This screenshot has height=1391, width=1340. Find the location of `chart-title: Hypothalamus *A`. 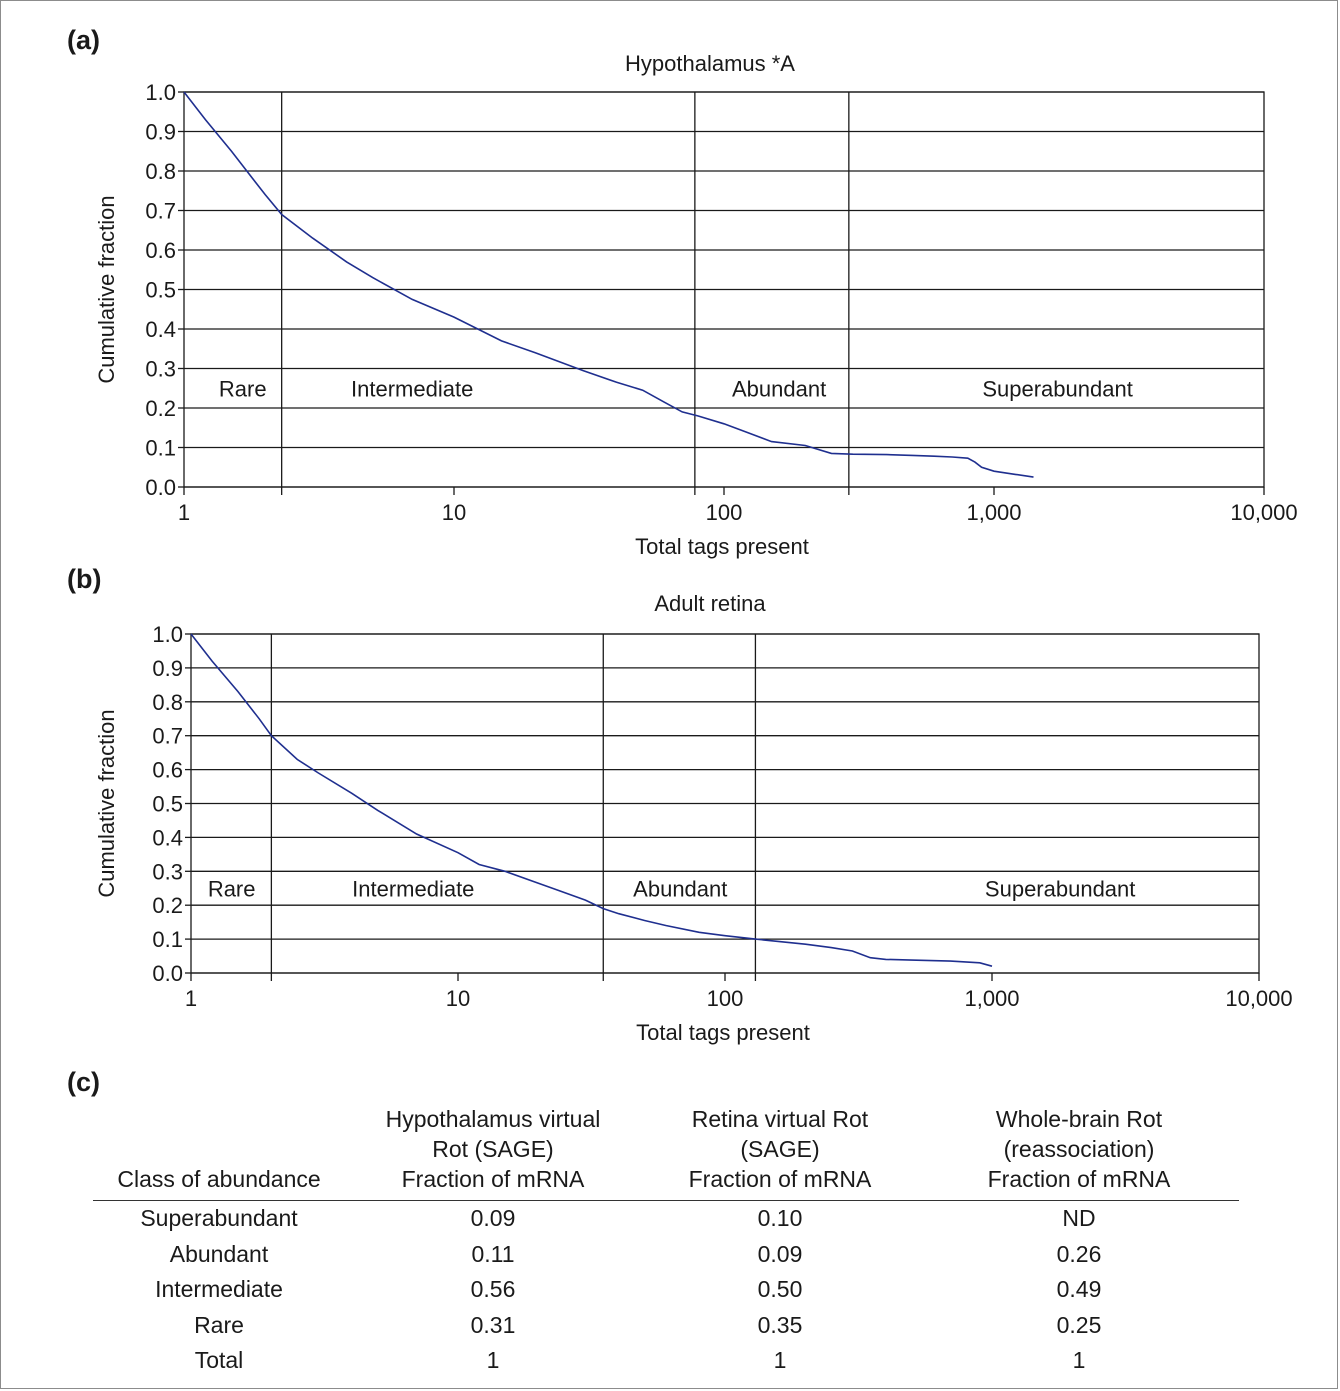

chart-title: Hypothalamus *A is located at coordinates (710, 63).